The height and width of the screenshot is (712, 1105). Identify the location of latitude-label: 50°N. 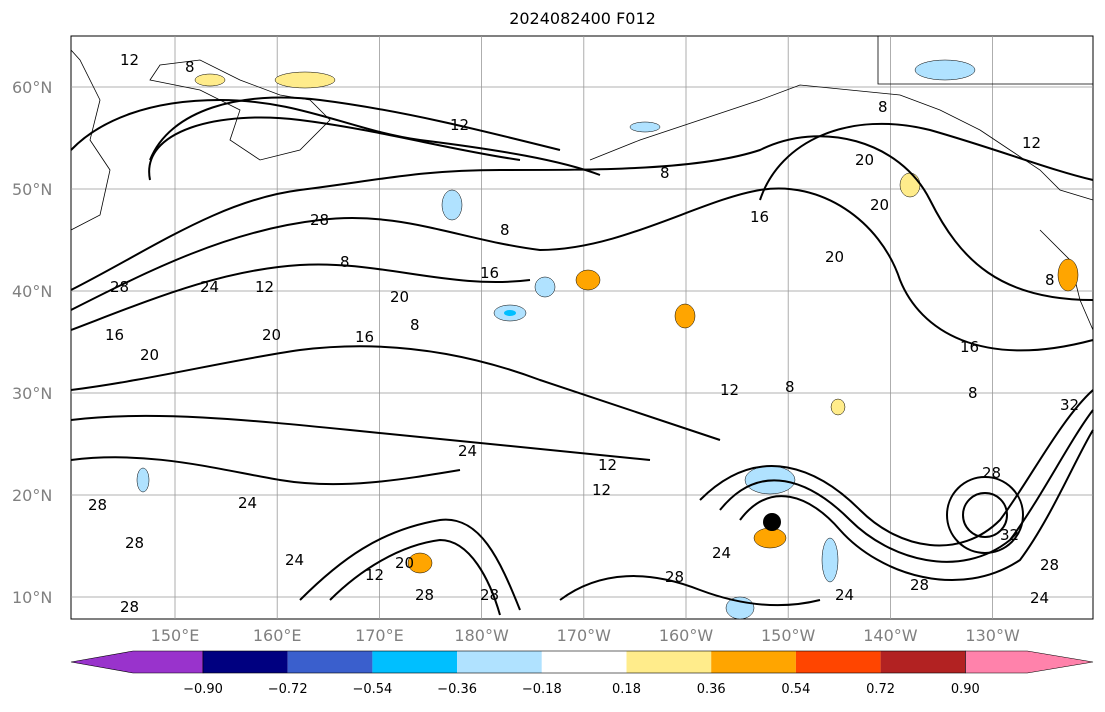
(32, 189).